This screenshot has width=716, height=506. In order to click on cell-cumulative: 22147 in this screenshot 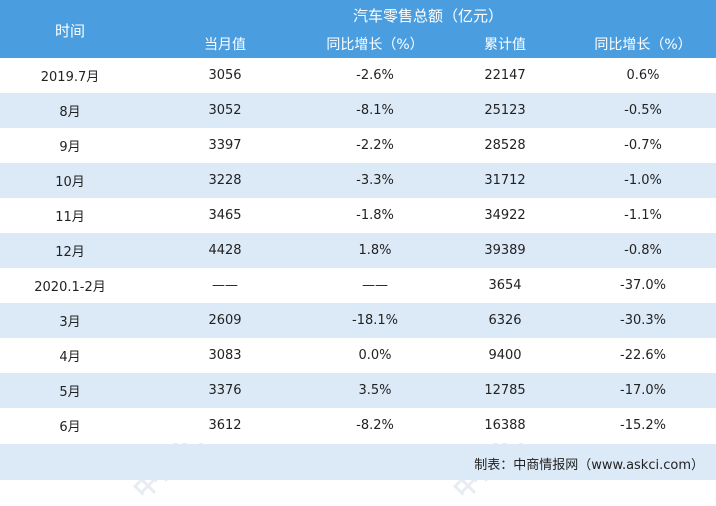, I will do `click(505, 75)`.